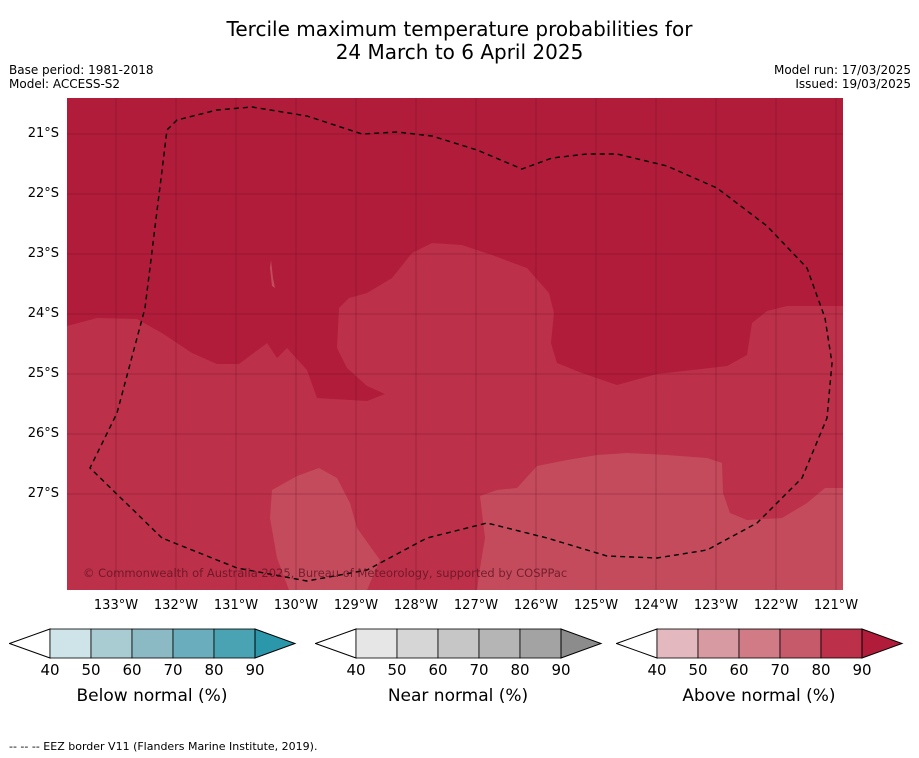 Image resolution: width=919 pixels, height=758 pixels. Describe the element at coordinates (152, 696) in the screenshot. I see `colorbar-label: Below normal (%)` at that location.